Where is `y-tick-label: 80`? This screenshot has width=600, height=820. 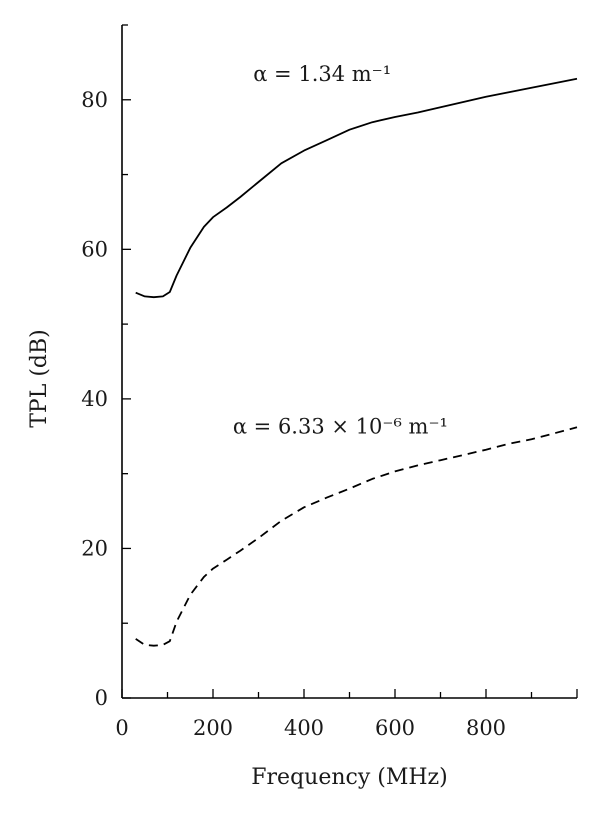
y-tick-label: 80 is located at coordinates (94, 100).